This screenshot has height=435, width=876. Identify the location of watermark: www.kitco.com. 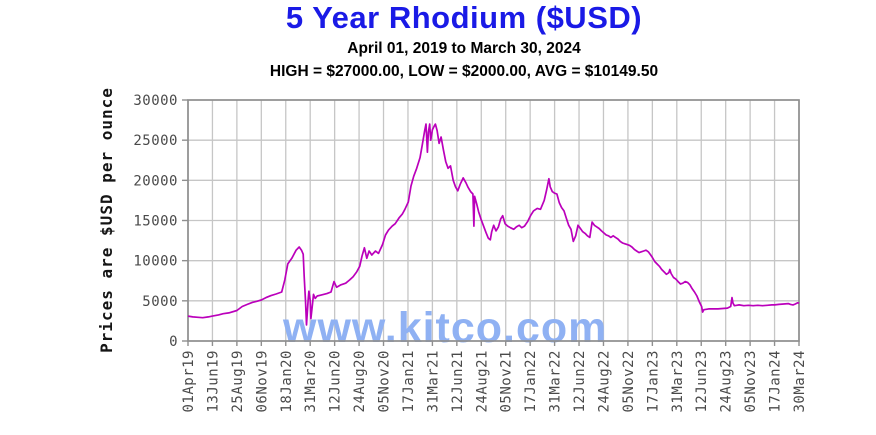
(444, 328).